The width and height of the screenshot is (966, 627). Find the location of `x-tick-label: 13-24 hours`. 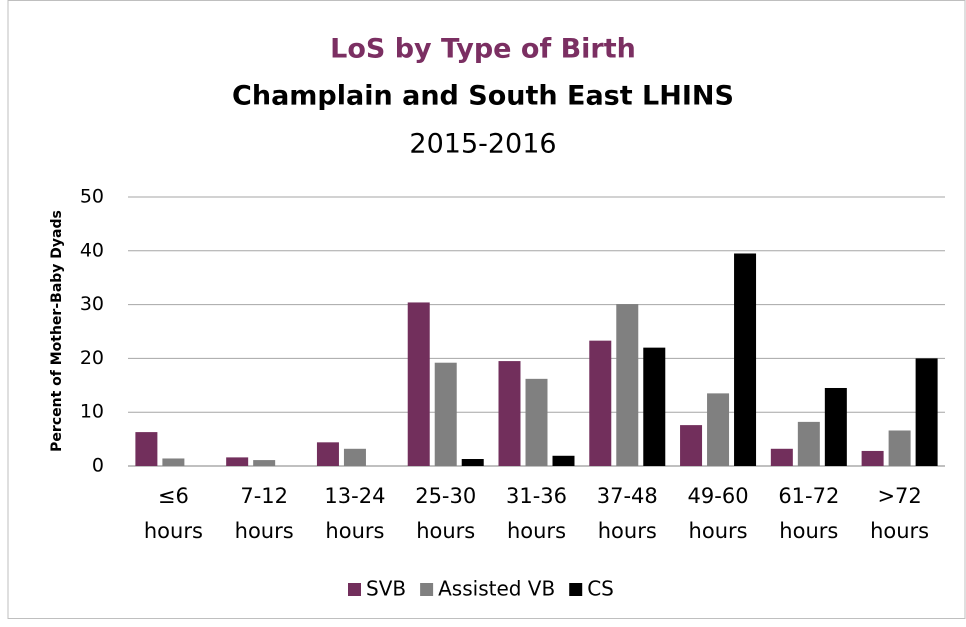

x-tick-label: 13-24 hours is located at coordinates (354, 513).